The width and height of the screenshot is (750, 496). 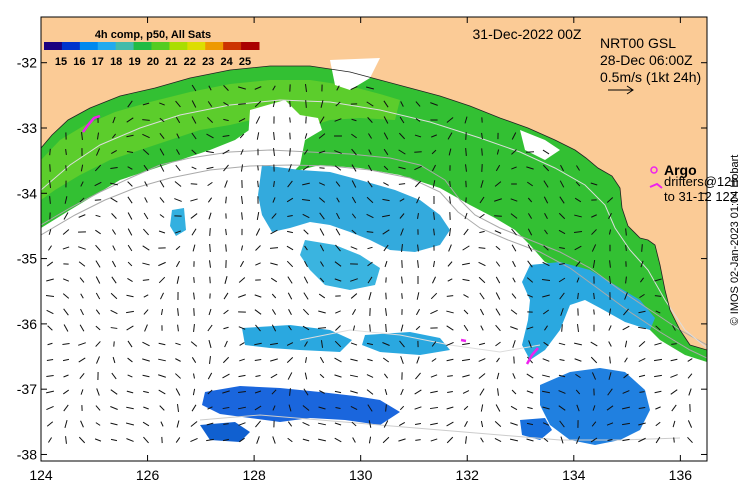 I want to click on drifters-label-line1: drifters@12h, so click(x=701, y=181).